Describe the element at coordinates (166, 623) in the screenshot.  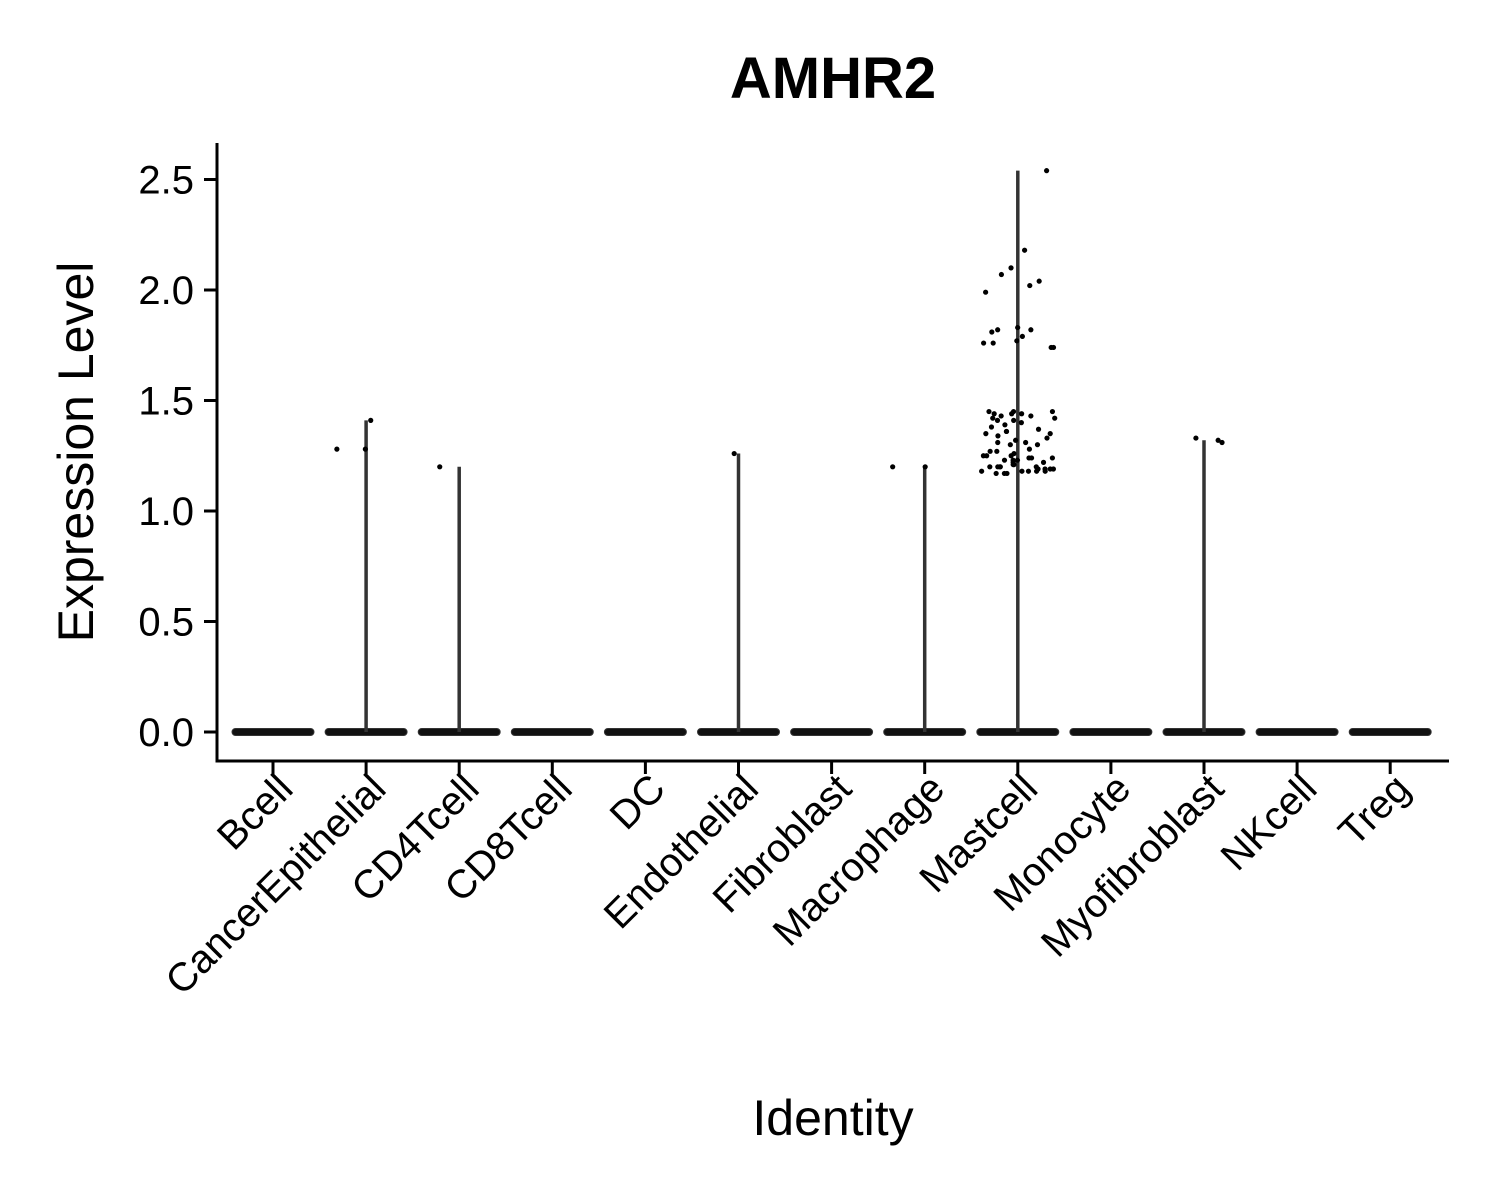
I see `y-tick-label: 0.5` at that location.